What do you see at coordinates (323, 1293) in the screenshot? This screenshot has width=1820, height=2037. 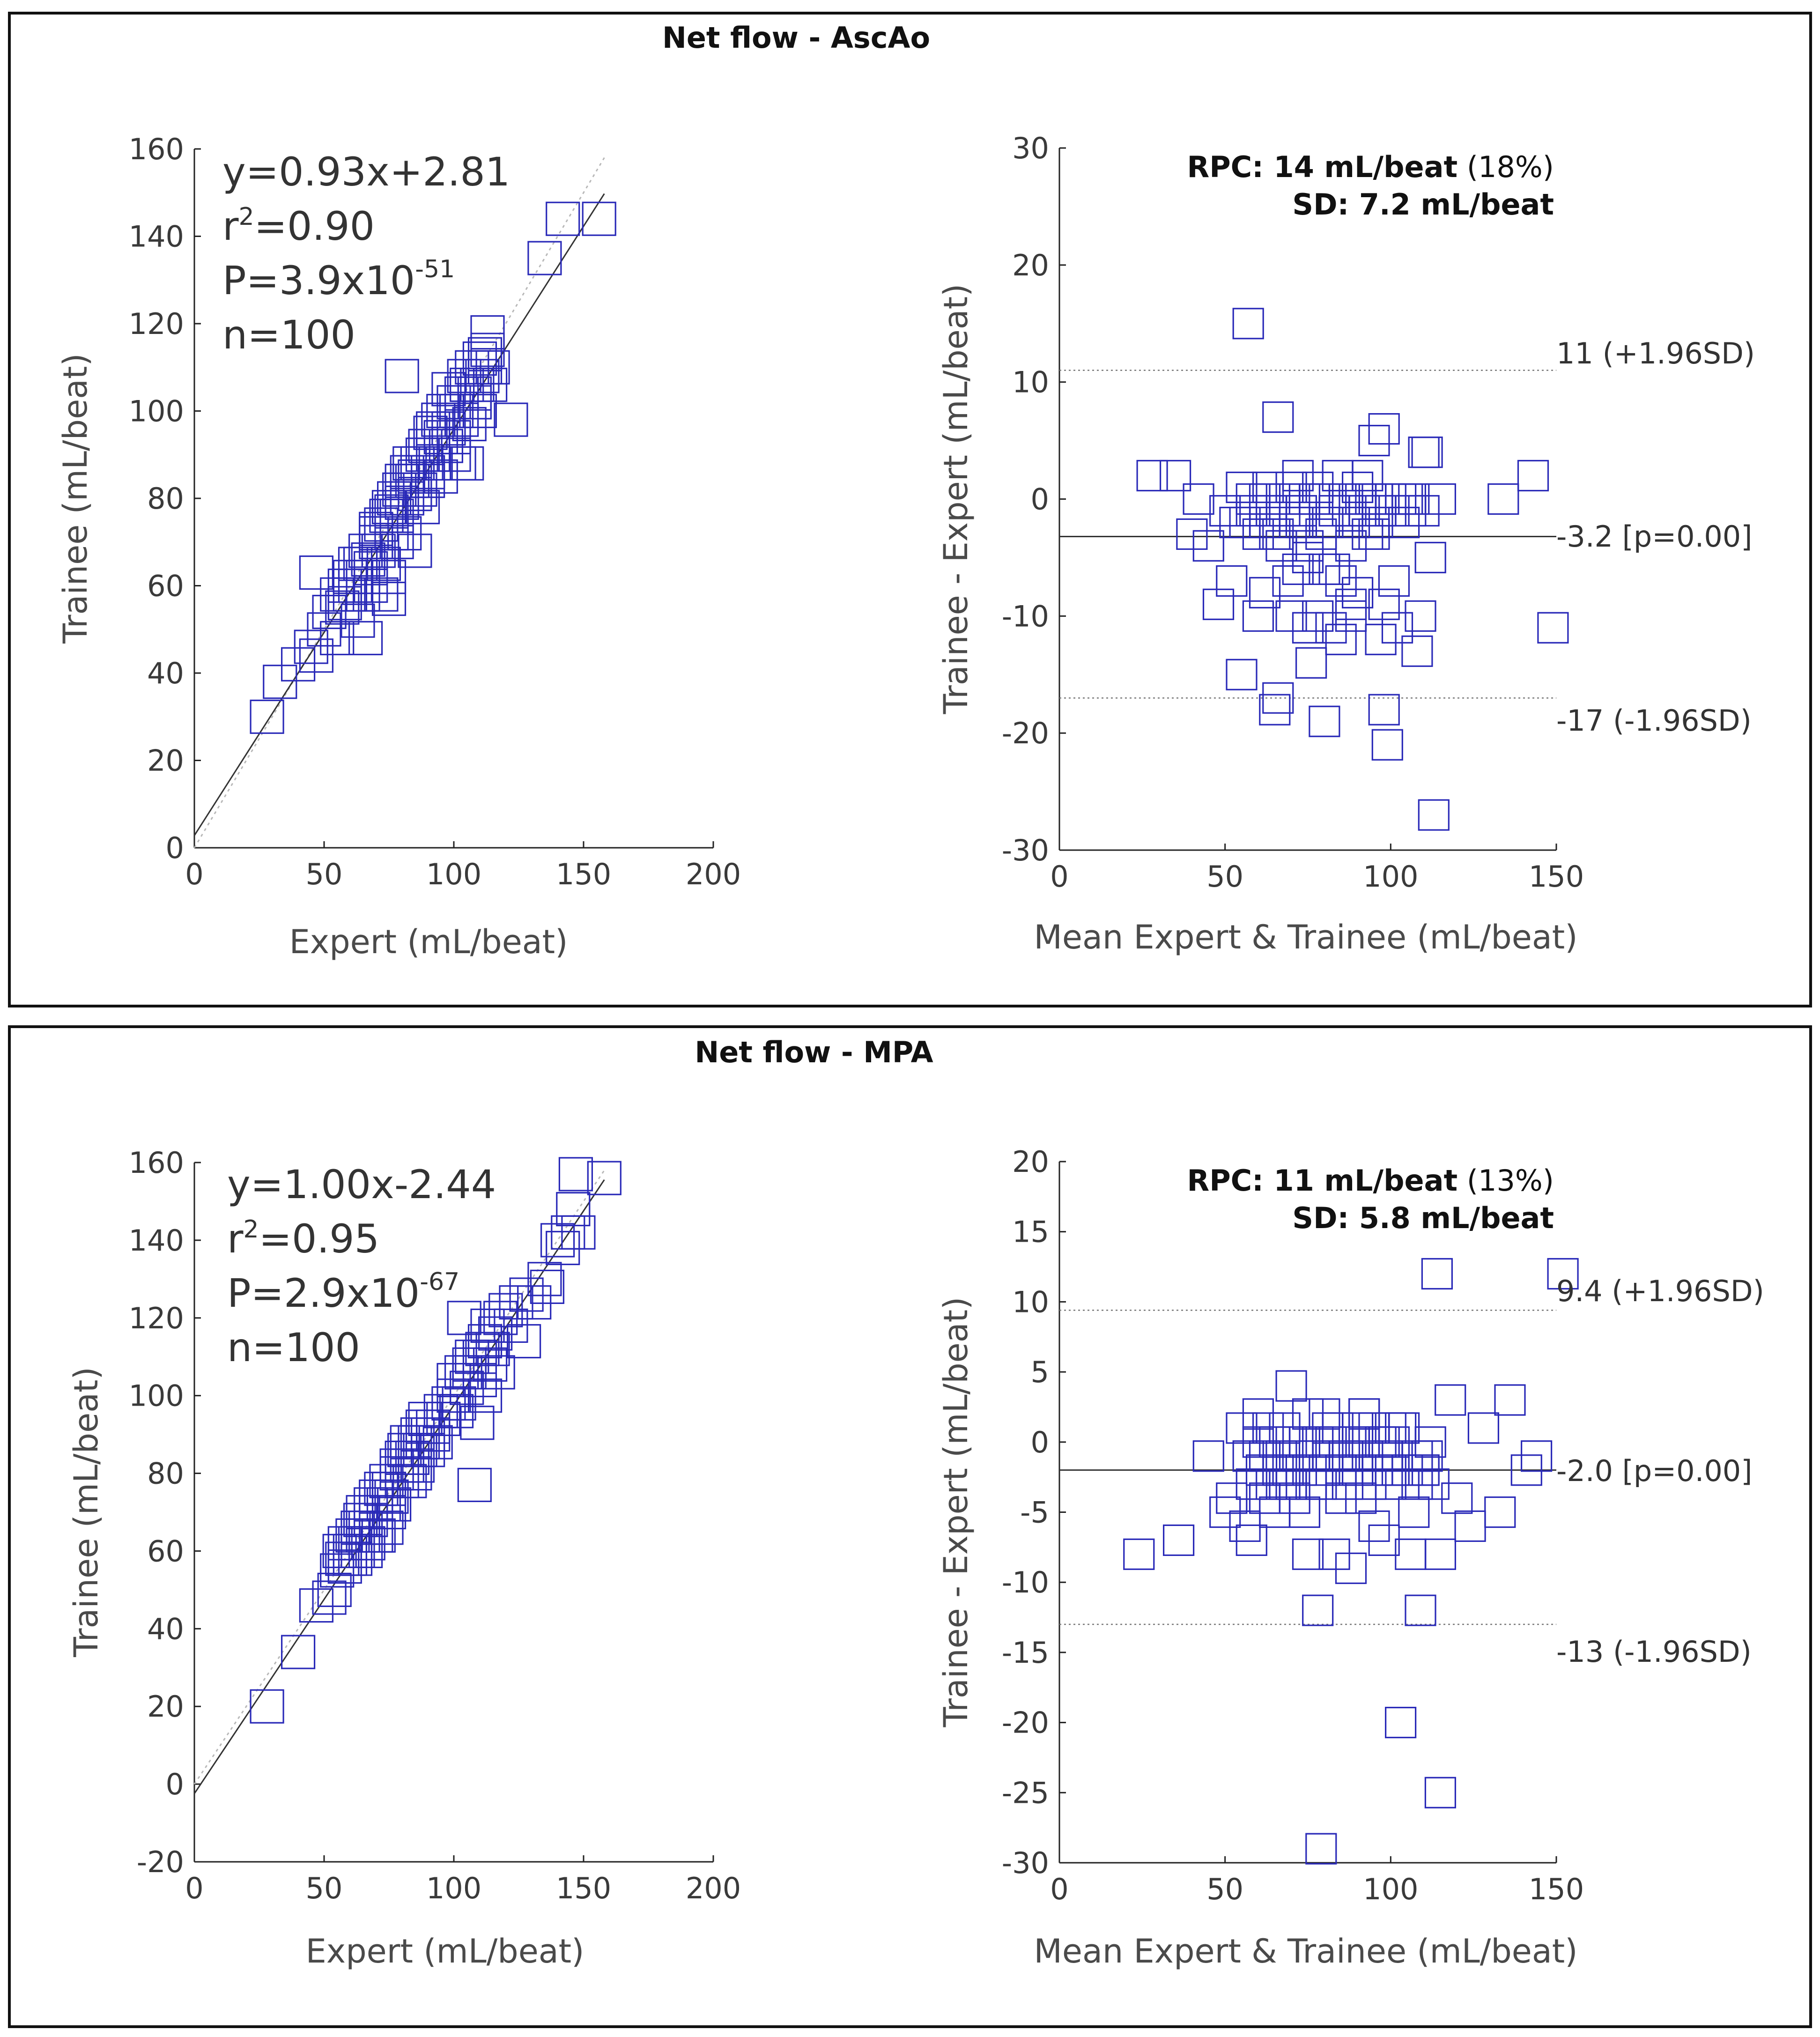 I see `p-prefix: P=2.9x10` at bounding box center [323, 1293].